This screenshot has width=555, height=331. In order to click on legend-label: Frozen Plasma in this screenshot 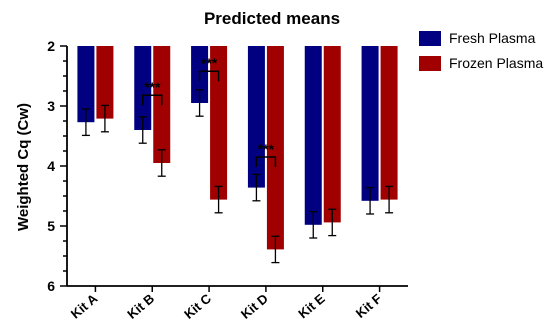, I will do `click(496, 63)`.